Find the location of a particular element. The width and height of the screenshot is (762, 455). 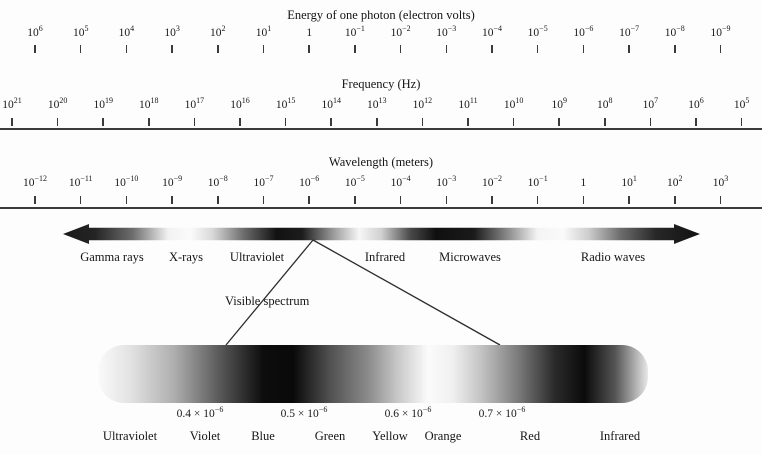

tick-label-wavelength-4: 10⁻⁸ is located at coordinates (217, 181).